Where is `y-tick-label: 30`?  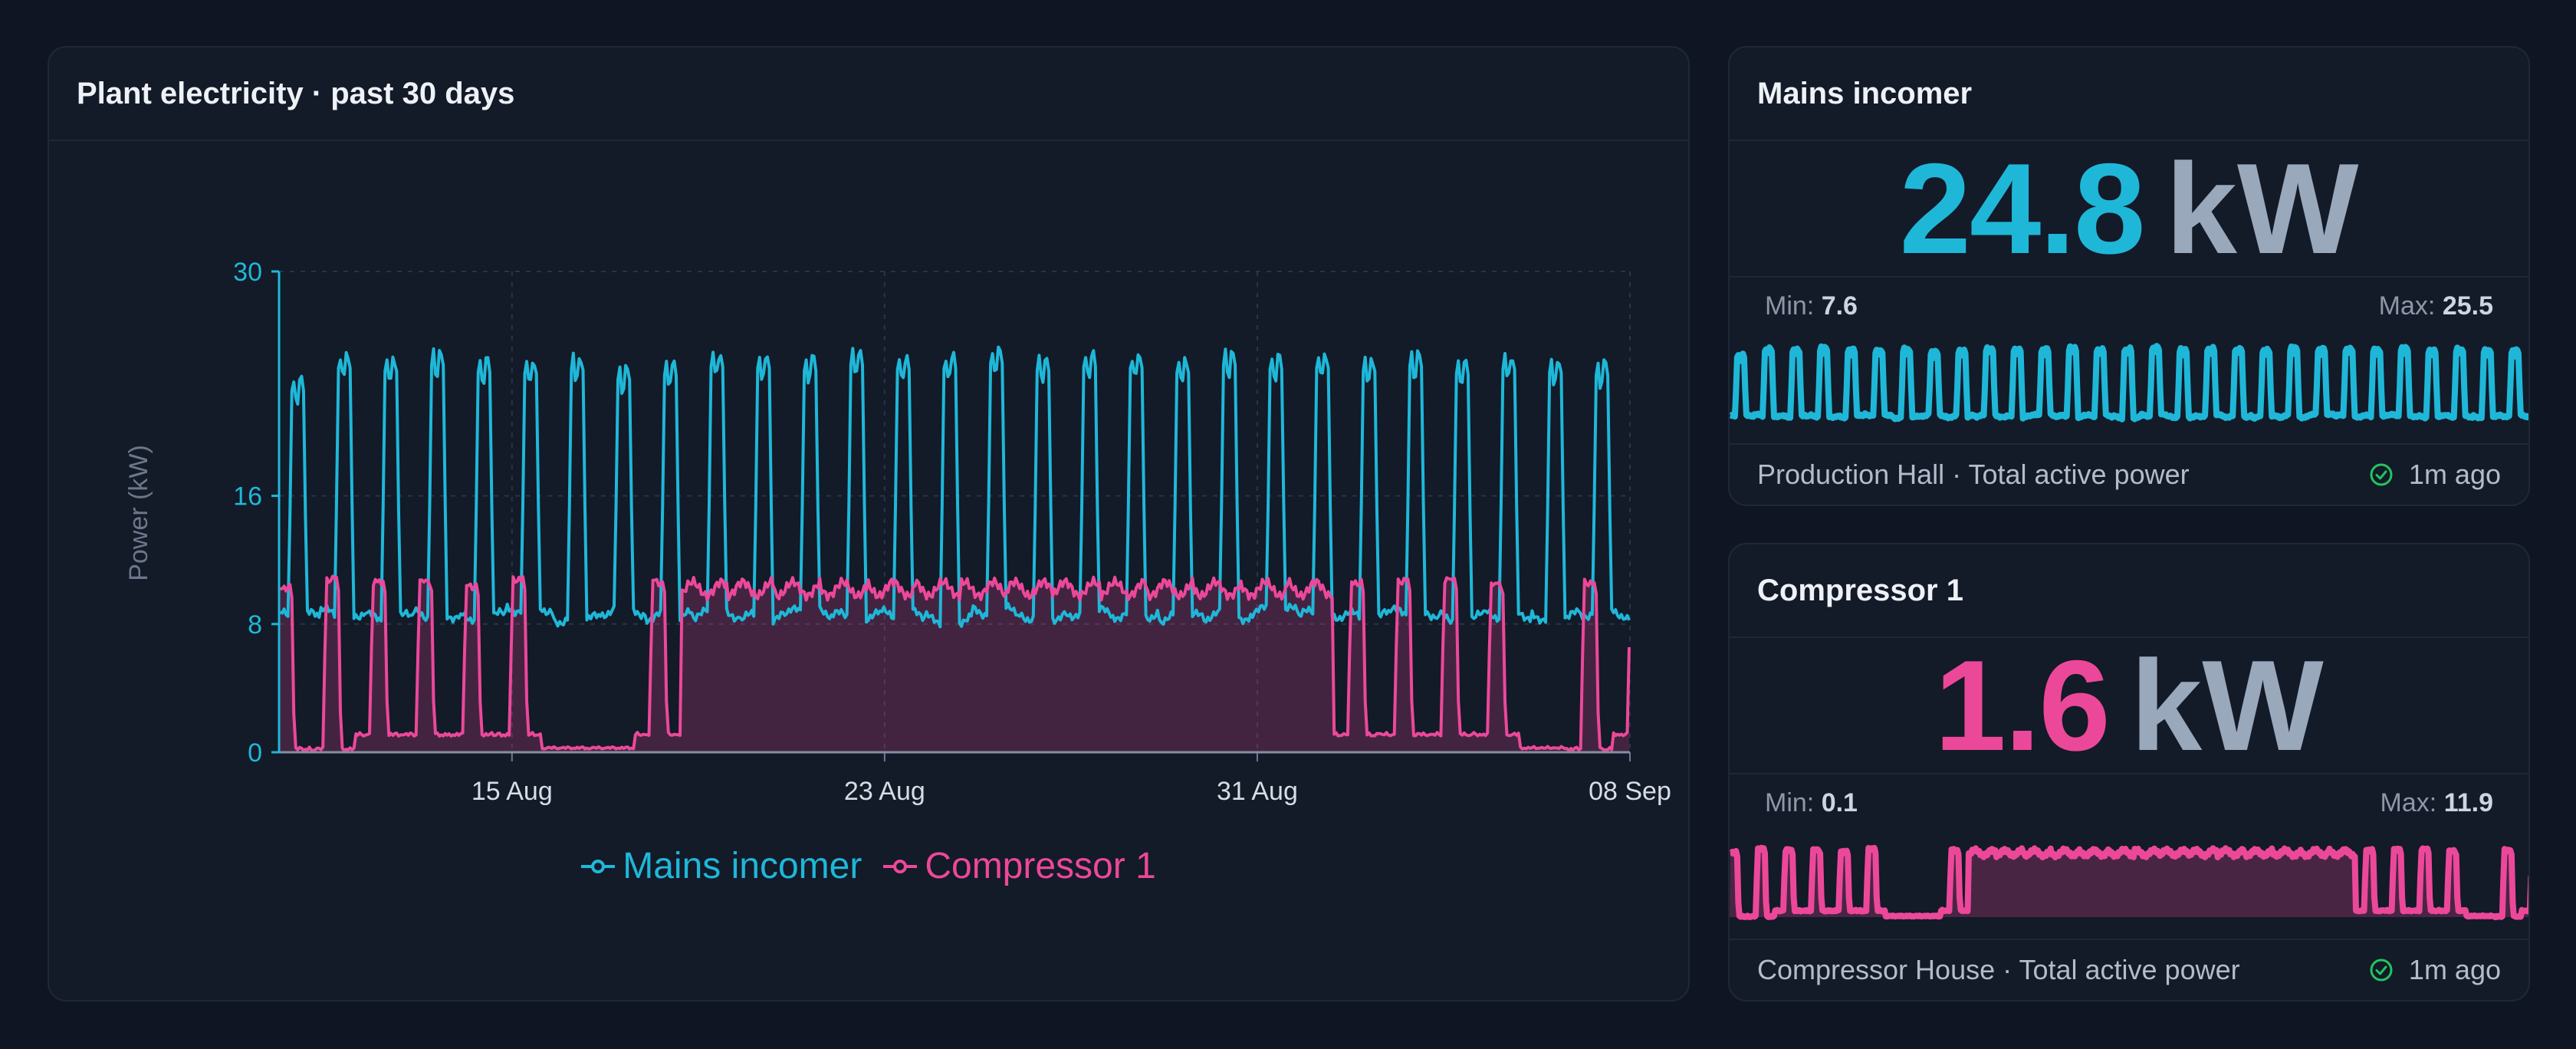
y-tick-label: 30 is located at coordinates (248, 272).